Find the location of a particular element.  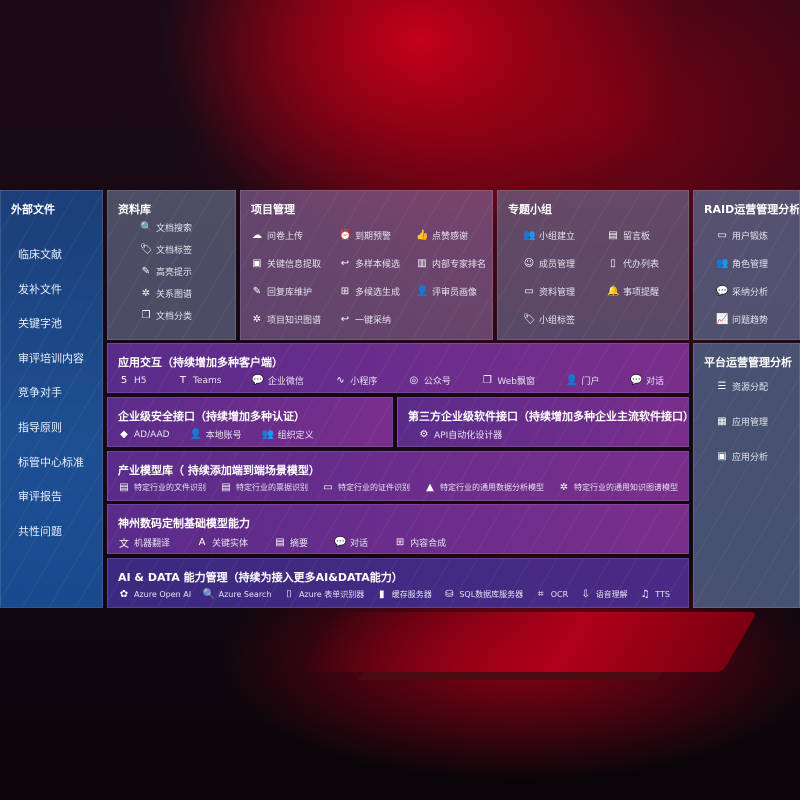

highlight-pen-icon: ✎ is located at coordinates (146, 271).